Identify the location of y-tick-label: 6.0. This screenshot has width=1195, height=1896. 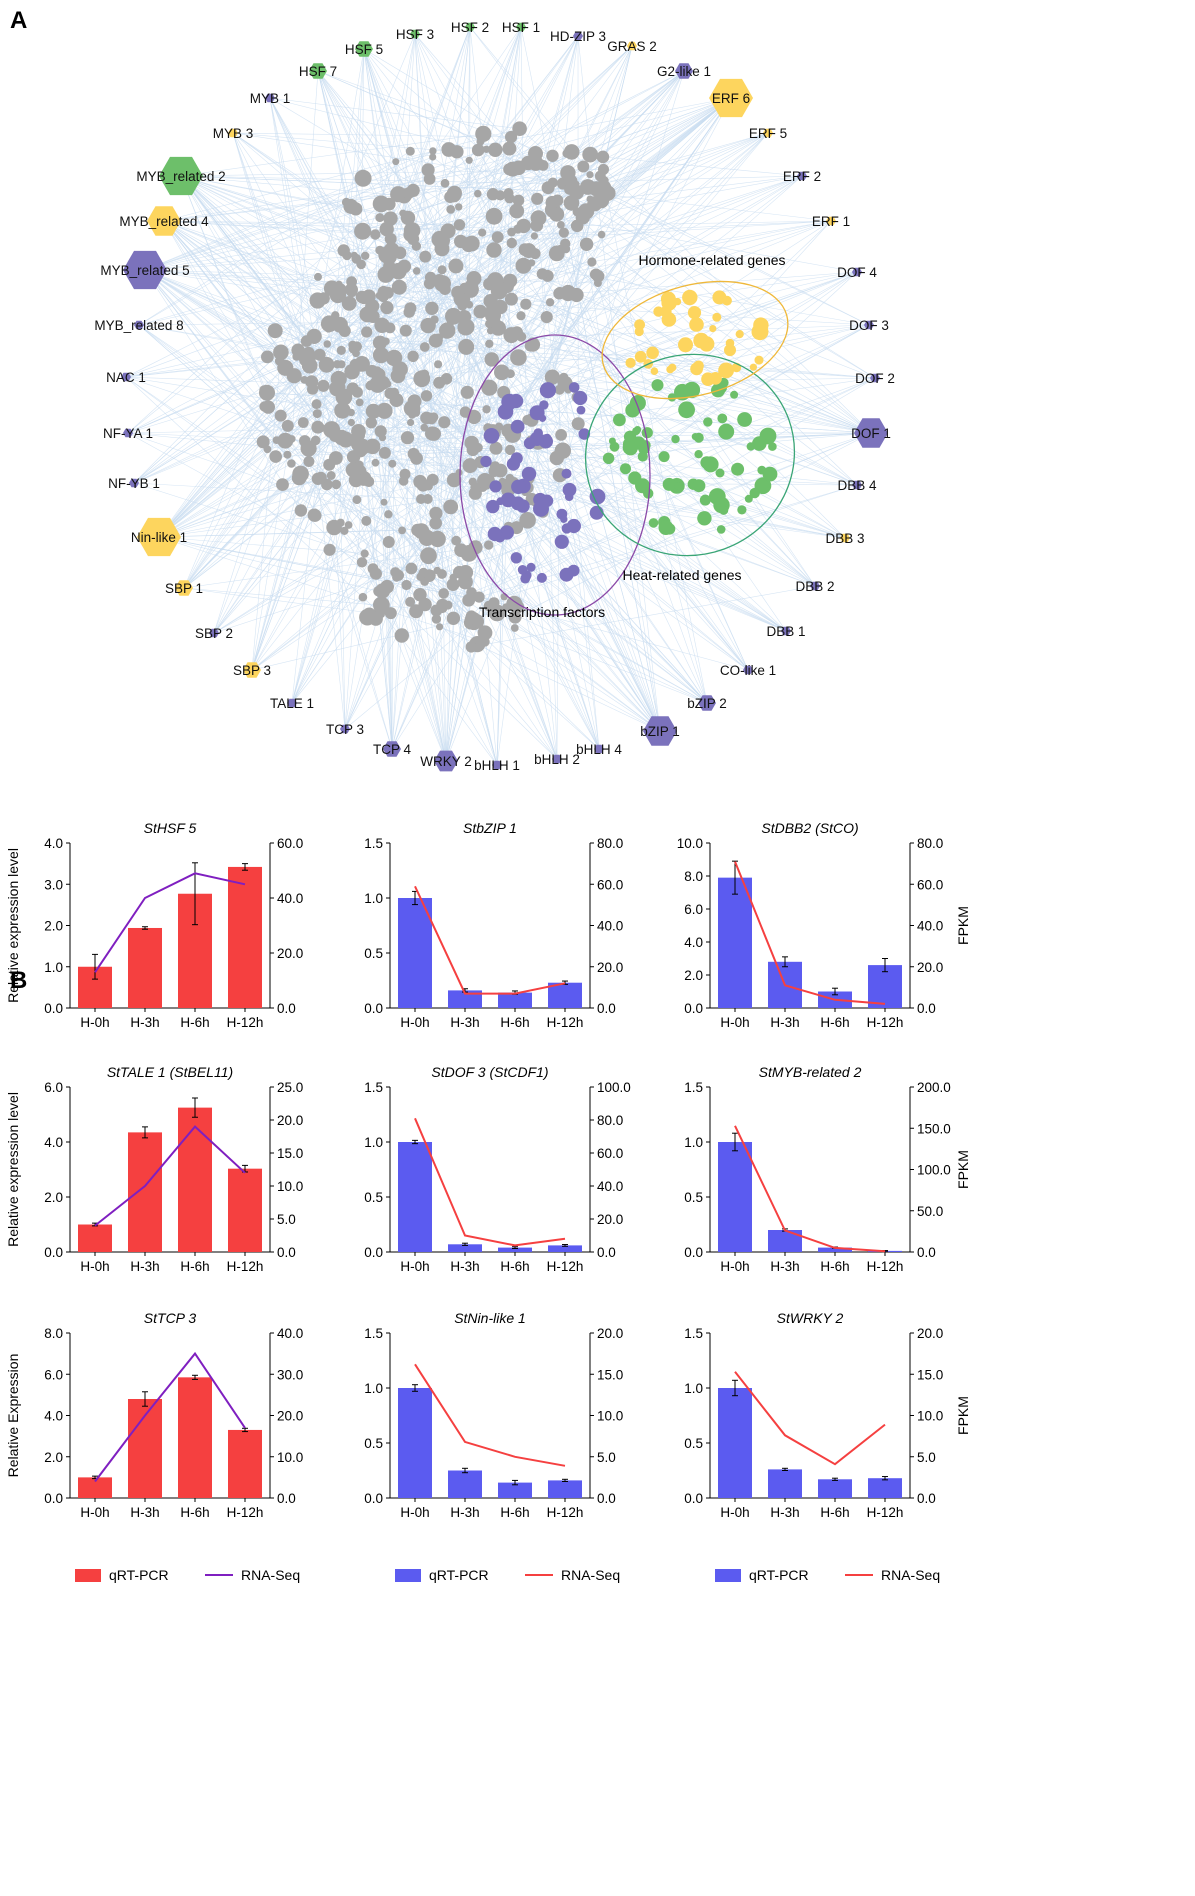
(693, 909).